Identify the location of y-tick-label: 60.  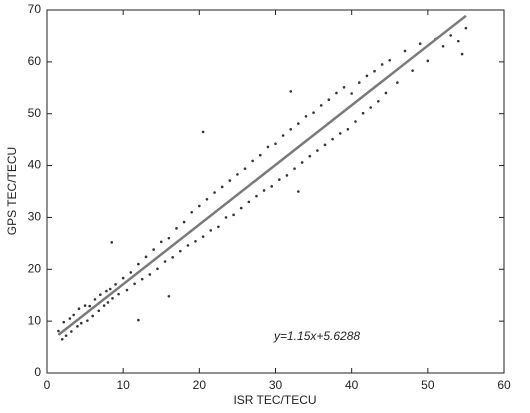
(35, 61).